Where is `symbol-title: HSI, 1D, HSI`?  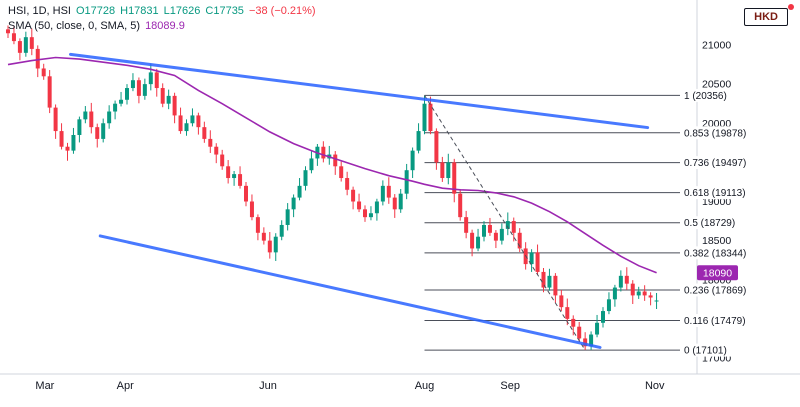
symbol-title: HSI, 1D, HSI is located at coordinates (39, 11).